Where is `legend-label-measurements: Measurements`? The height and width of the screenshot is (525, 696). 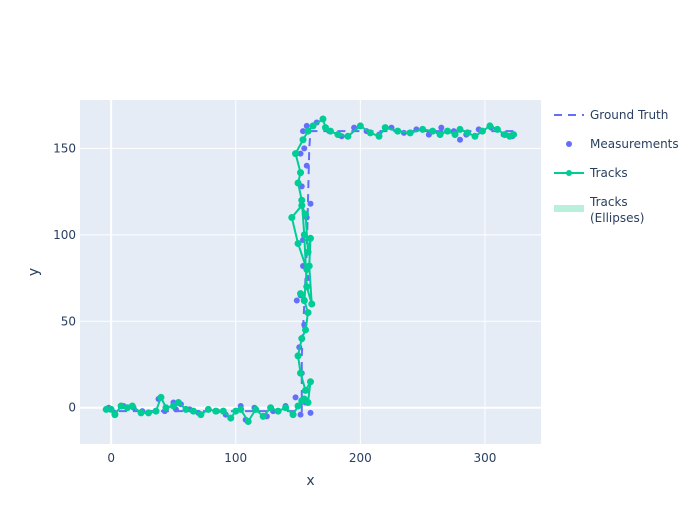 legend-label-measurements: Measurements is located at coordinates (634, 144).